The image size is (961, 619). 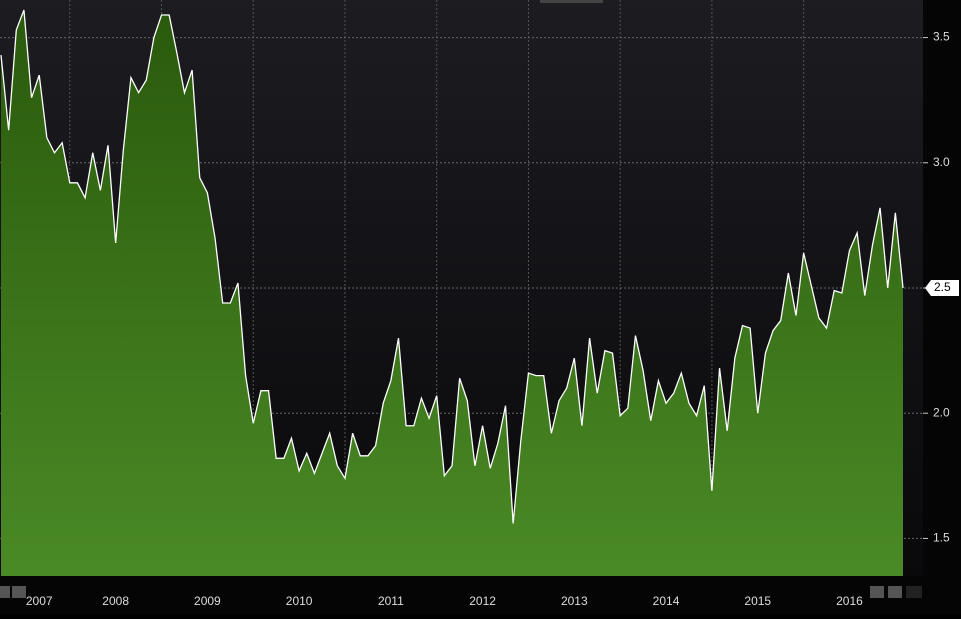 What do you see at coordinates (941, 37) in the screenshot?
I see `y-tick-label: 3.5` at bounding box center [941, 37].